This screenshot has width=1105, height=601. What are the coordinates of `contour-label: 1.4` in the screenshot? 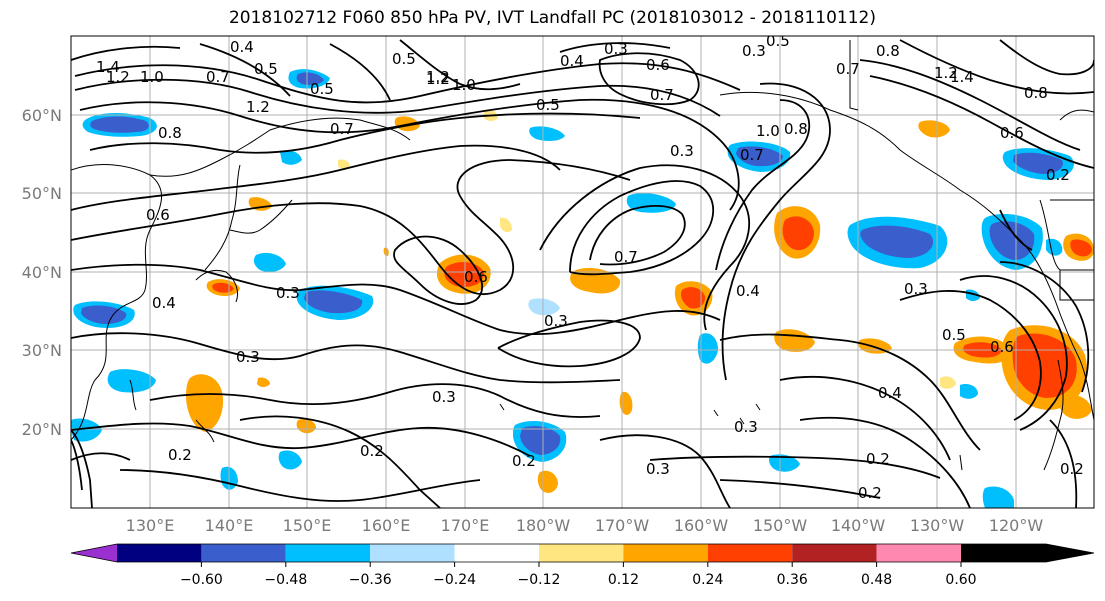 It's located at (108, 67).